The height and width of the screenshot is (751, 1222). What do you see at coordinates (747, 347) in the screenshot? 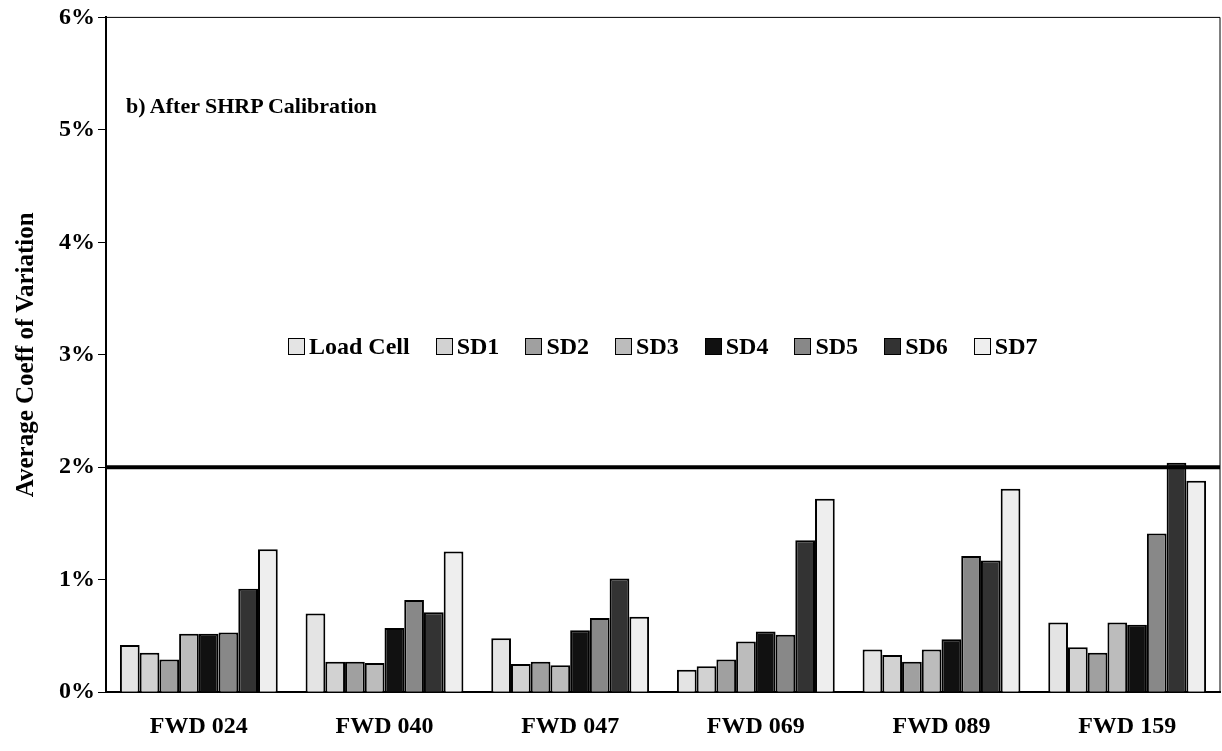
I see `legend-label: SD4` at bounding box center [747, 347].